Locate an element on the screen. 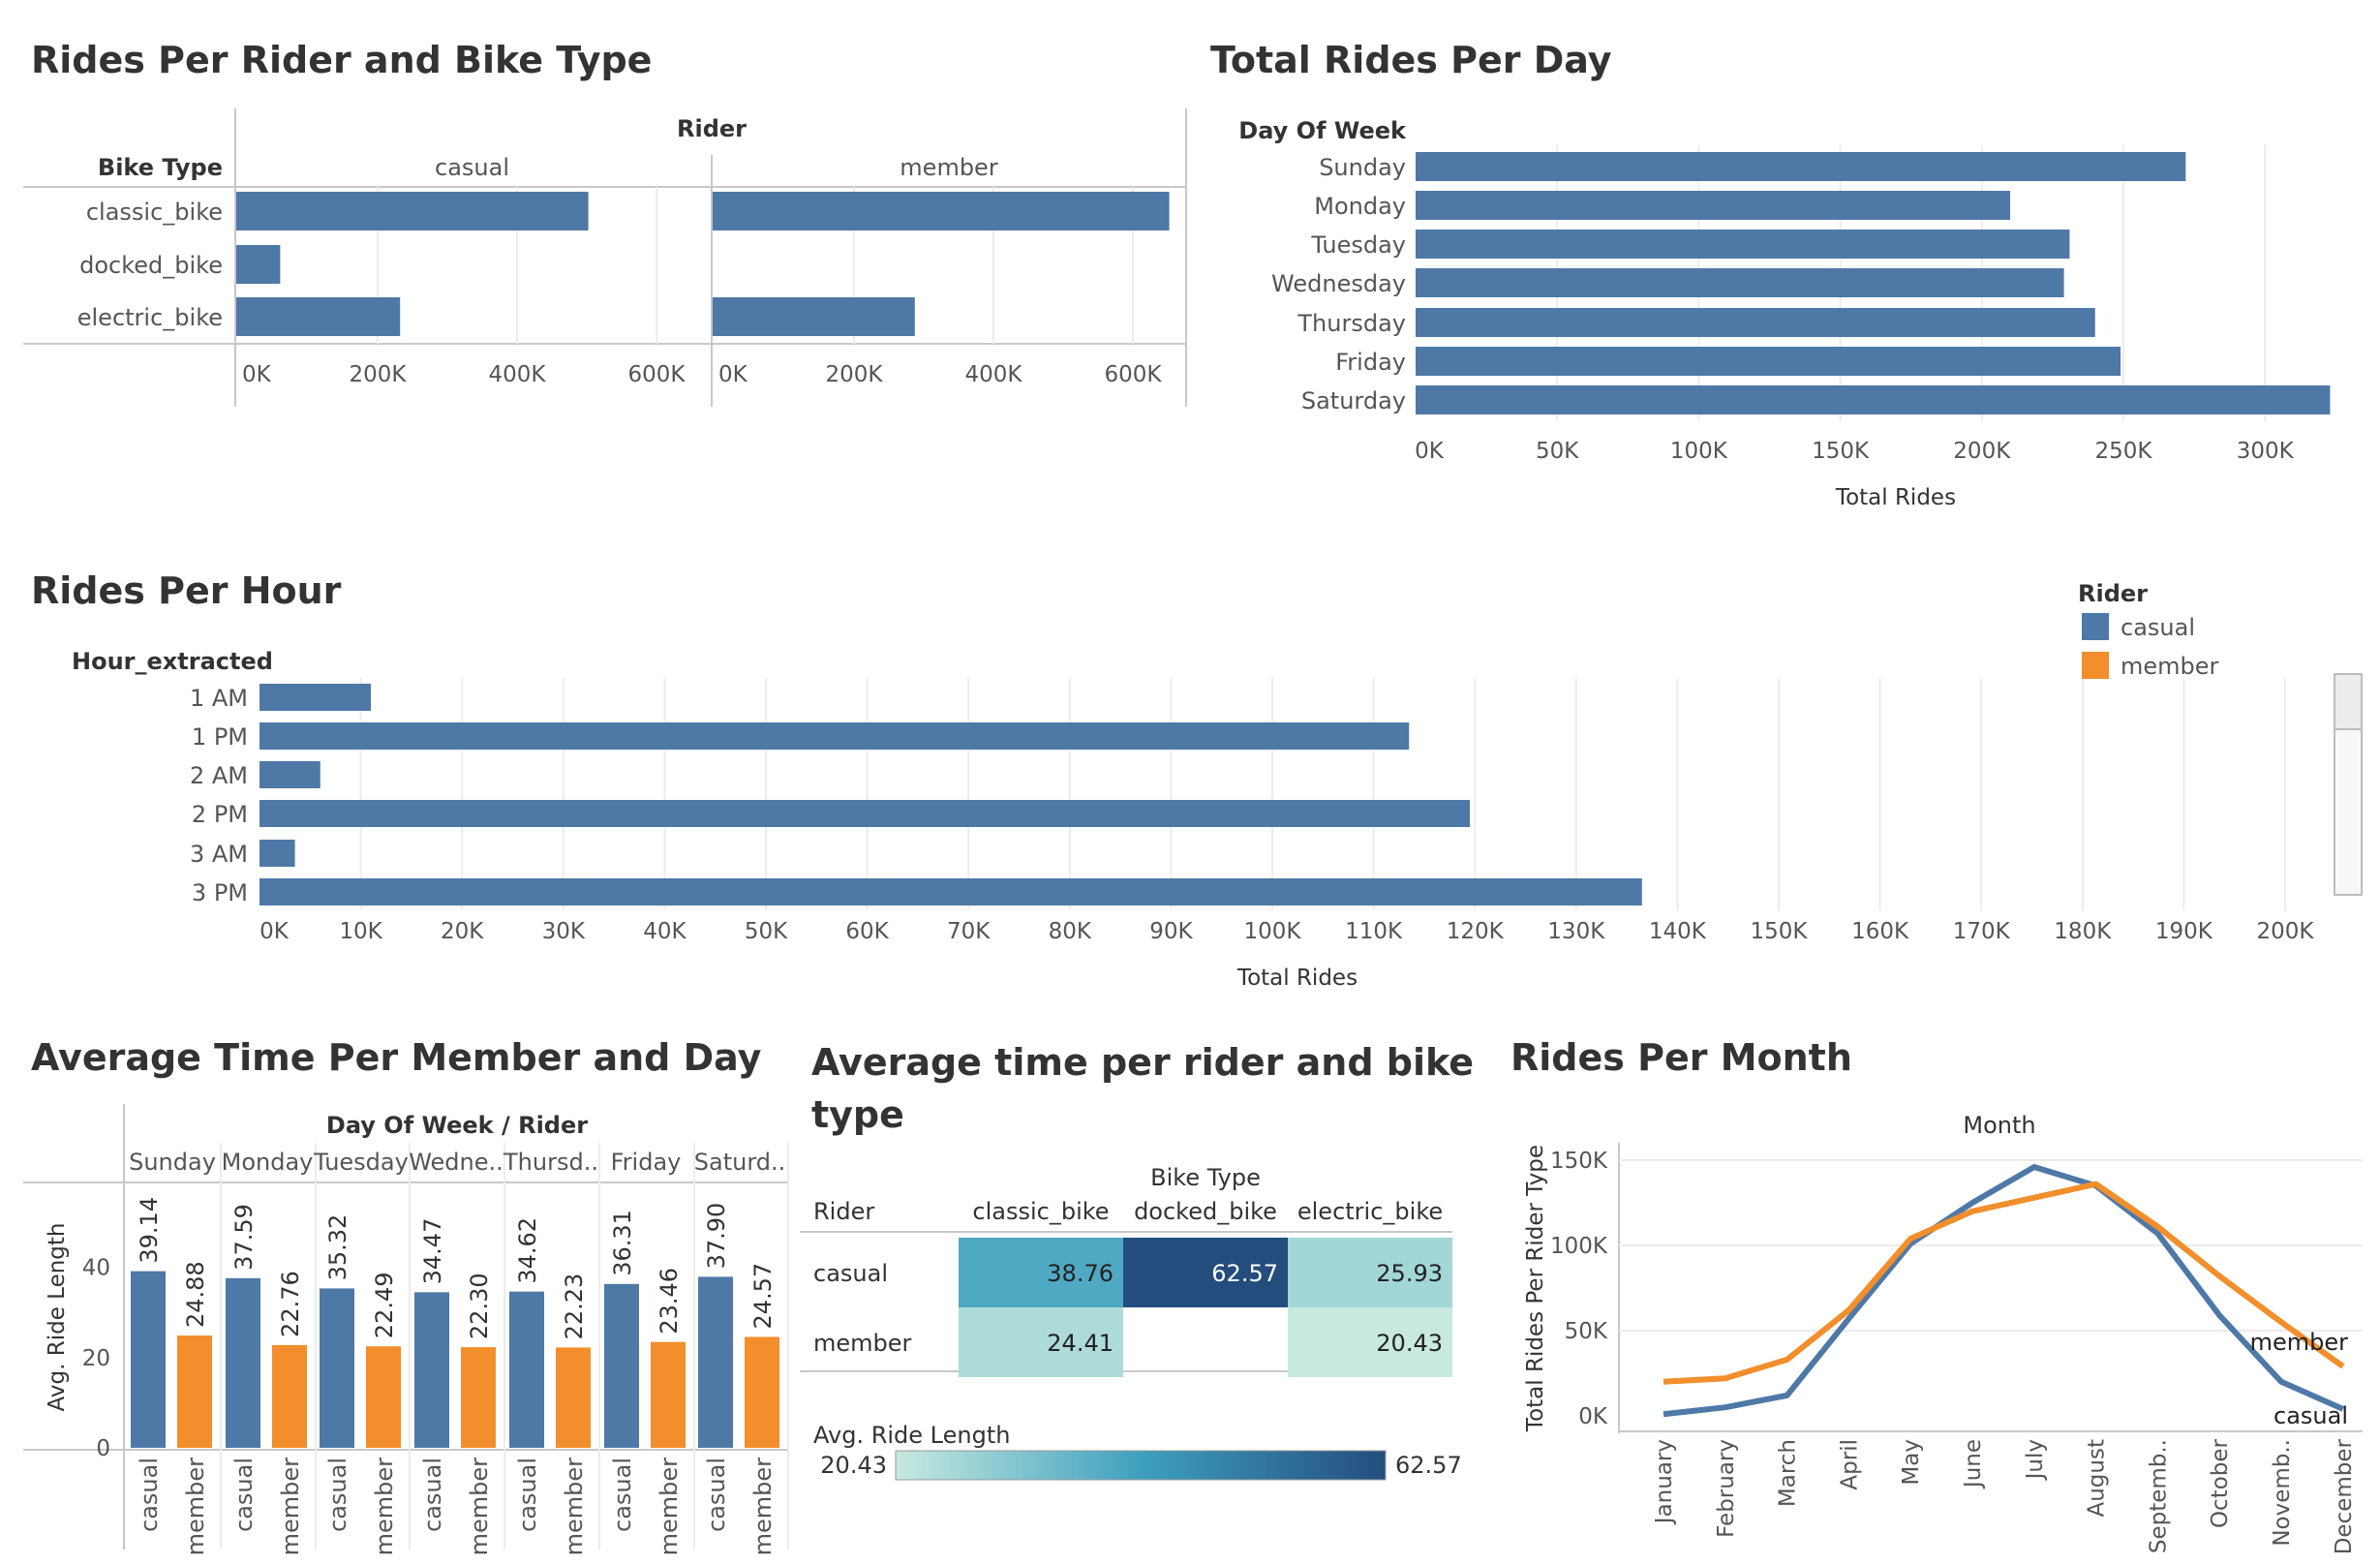 The width and height of the screenshot is (2380, 1565). colorbar is located at coordinates (1141, 1465).